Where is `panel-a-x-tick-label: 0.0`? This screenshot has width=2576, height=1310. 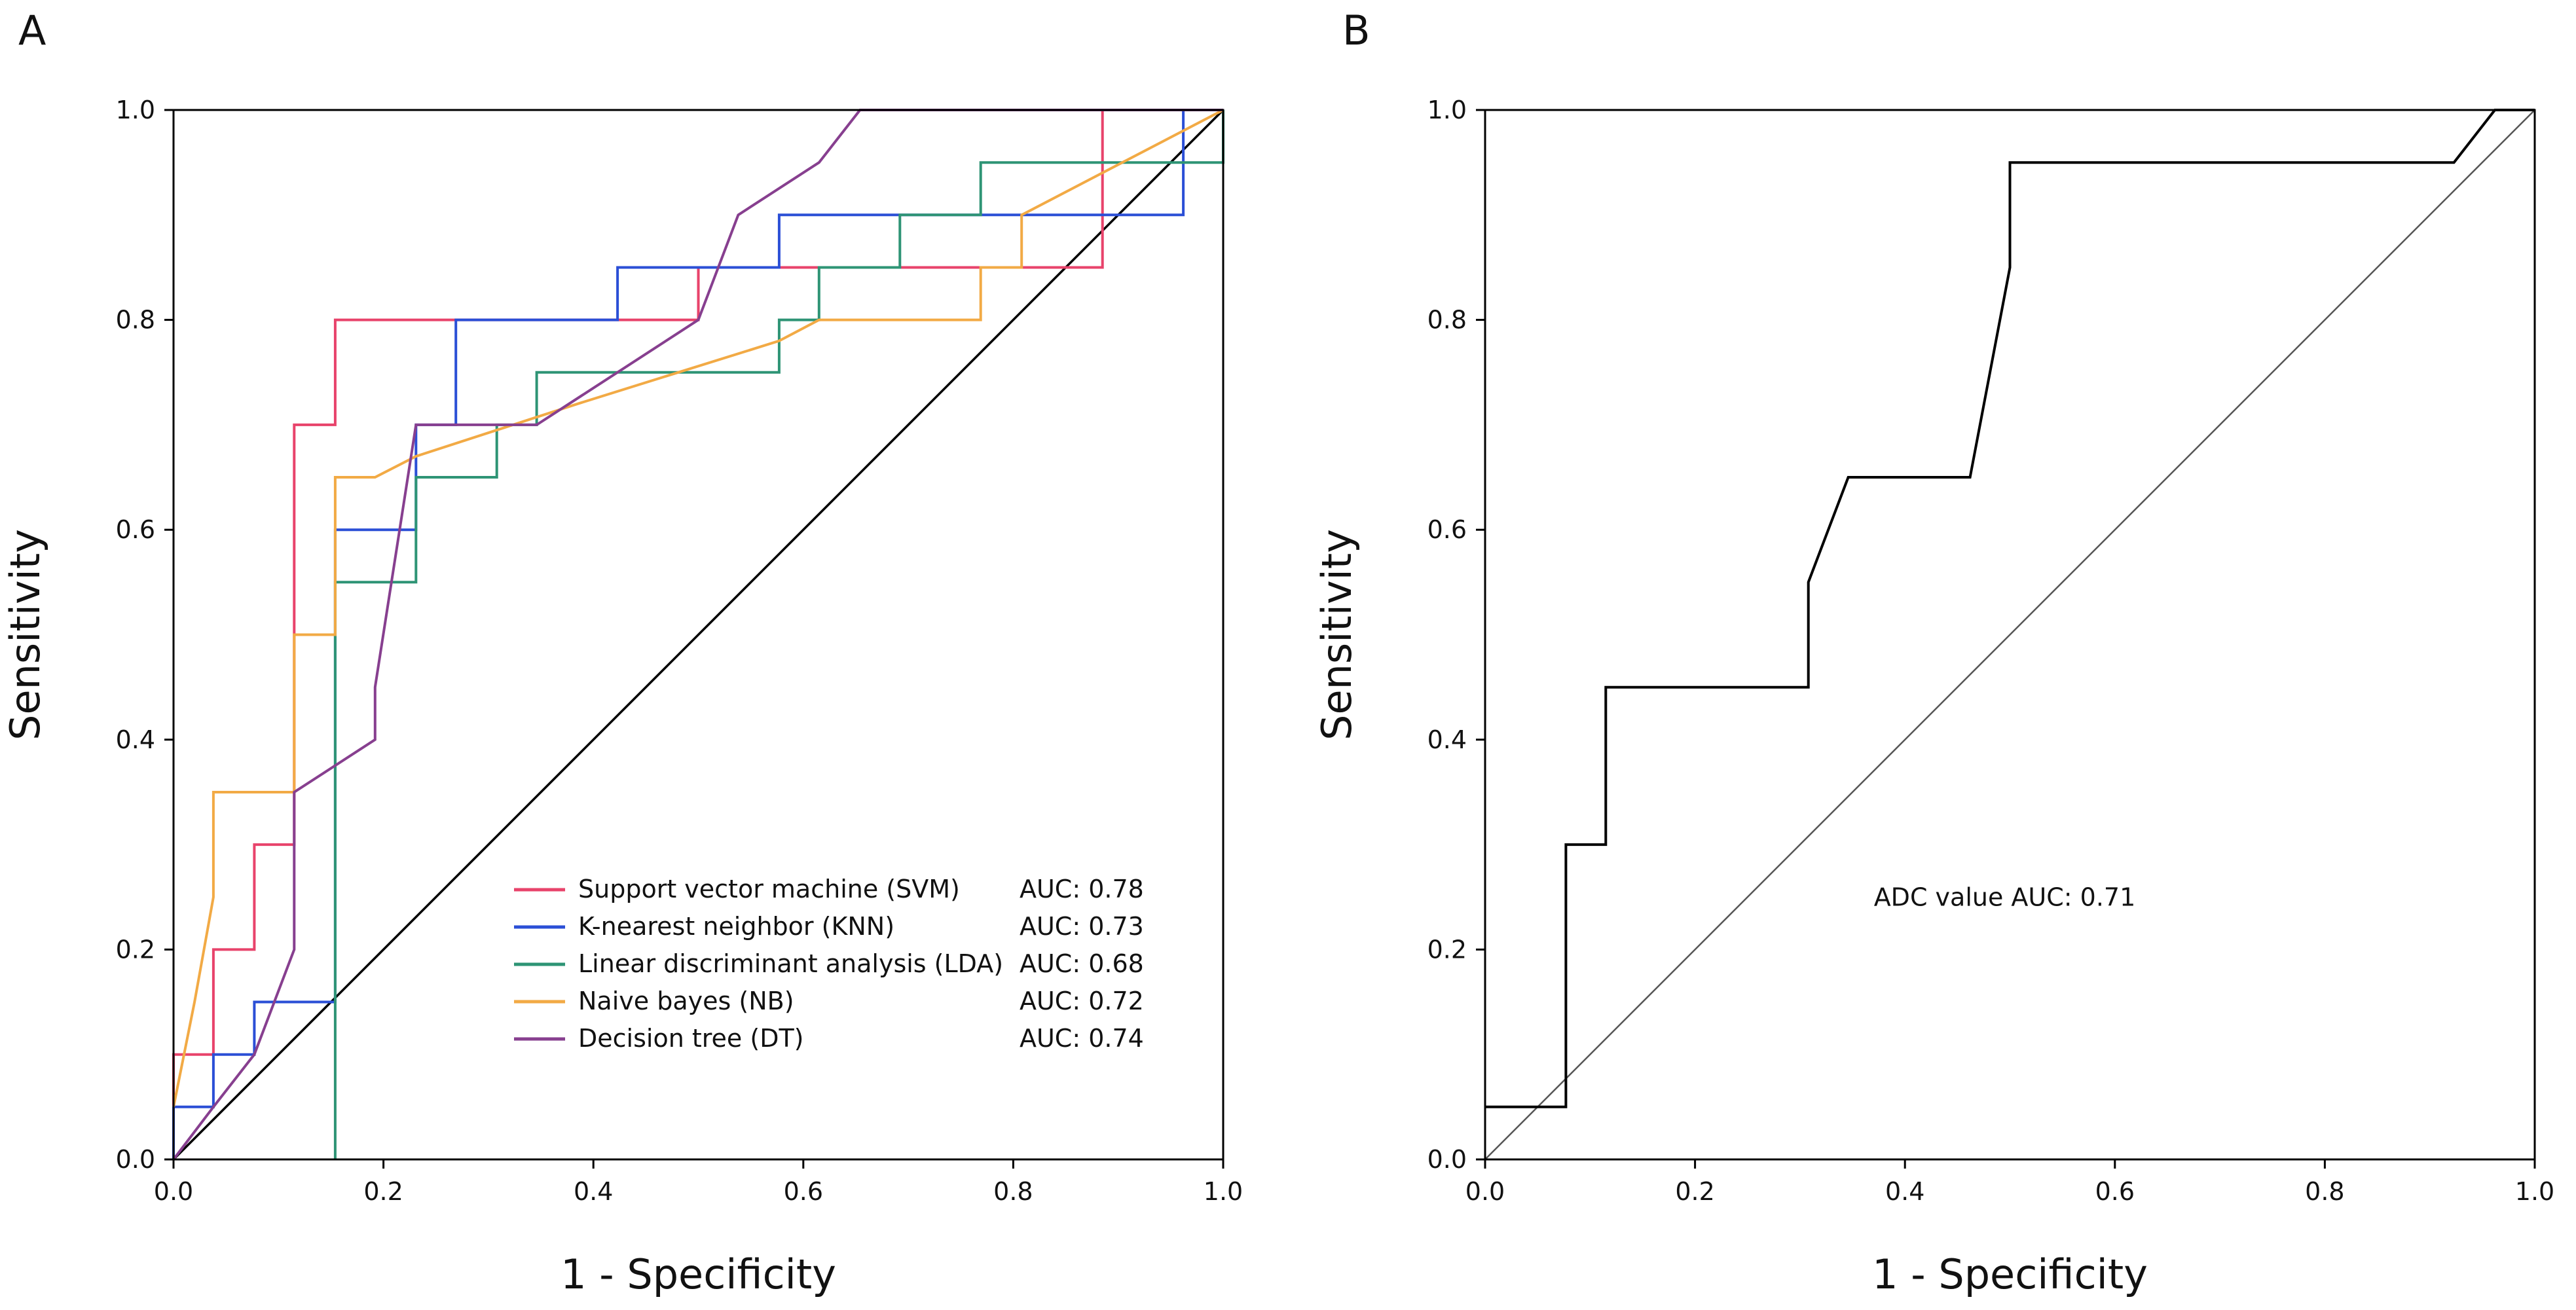
panel-a-x-tick-label: 0.0 is located at coordinates (173, 1191).